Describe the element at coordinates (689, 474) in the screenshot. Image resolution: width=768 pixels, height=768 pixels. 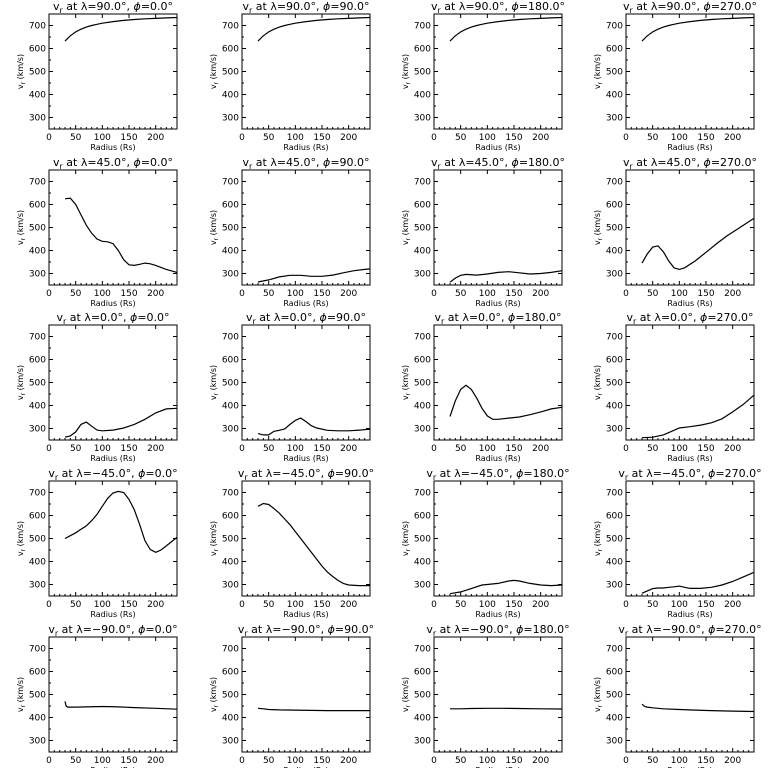
I see `chart-title: vr at λ=−45.0°, ϕ=270.0°` at that location.